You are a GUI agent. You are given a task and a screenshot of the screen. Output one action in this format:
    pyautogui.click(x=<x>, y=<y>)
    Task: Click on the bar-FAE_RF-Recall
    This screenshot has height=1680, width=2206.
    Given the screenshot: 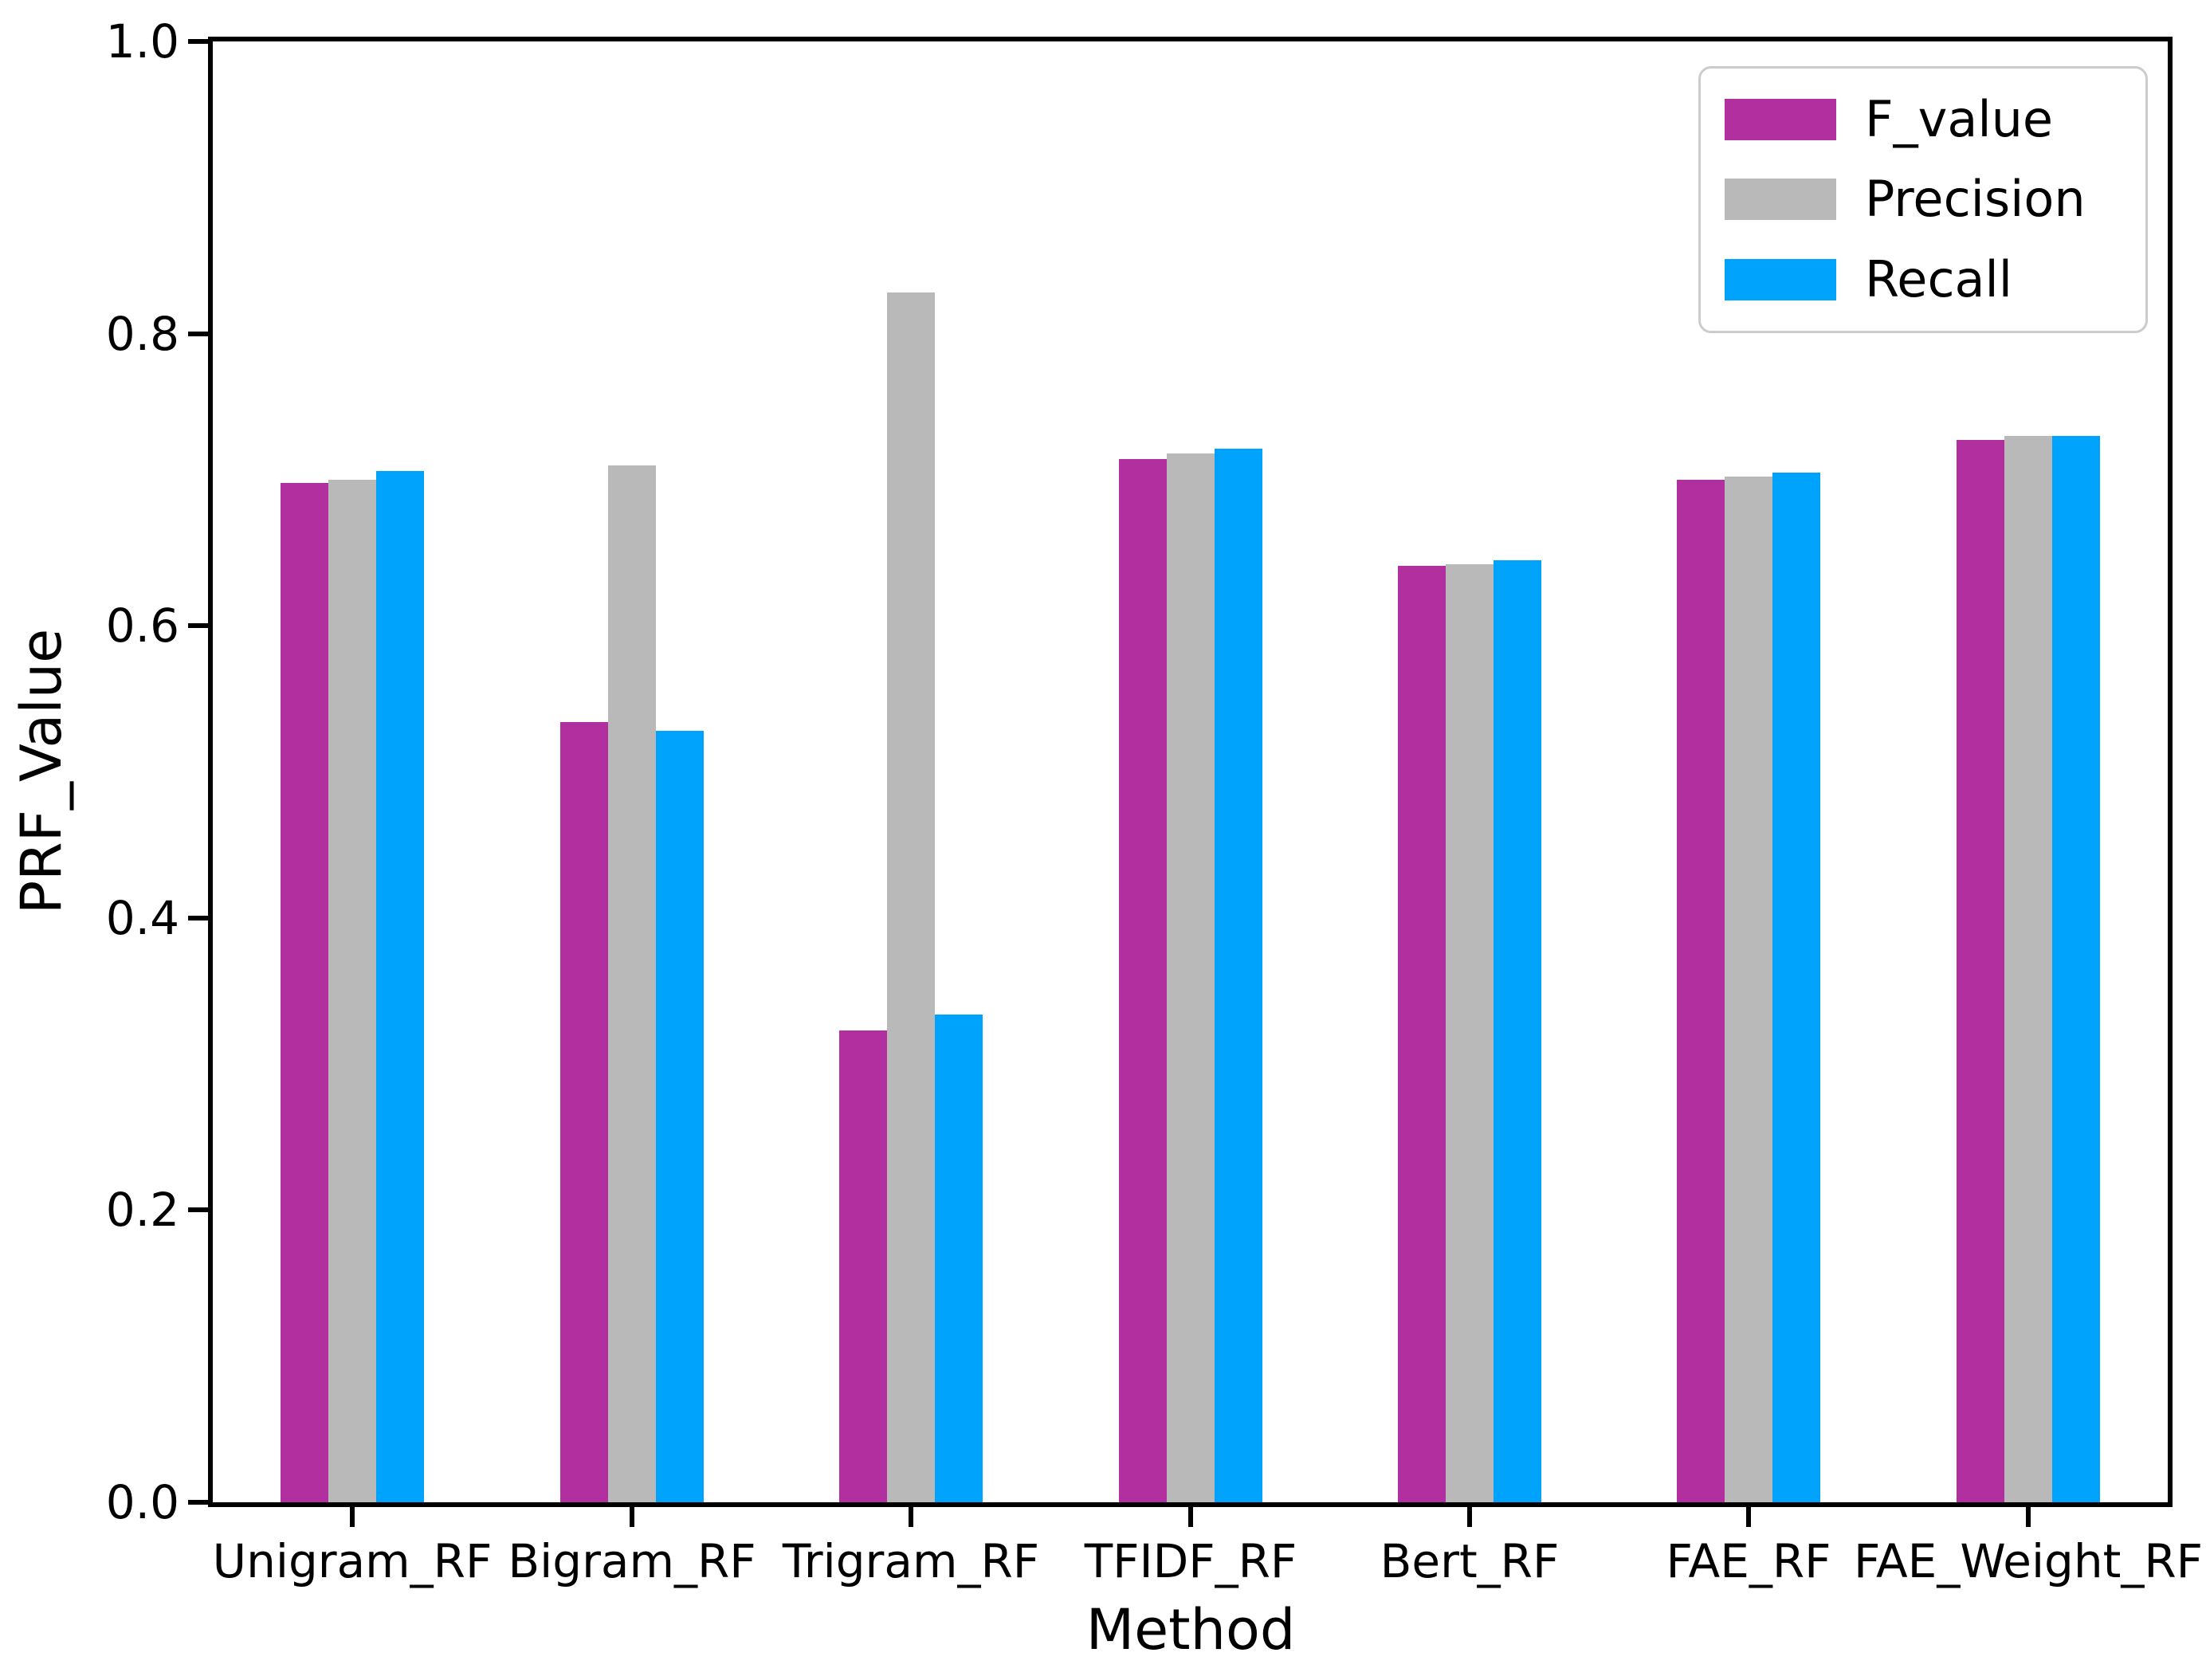 What is the action you would take?
    pyautogui.click(x=1796, y=987)
    